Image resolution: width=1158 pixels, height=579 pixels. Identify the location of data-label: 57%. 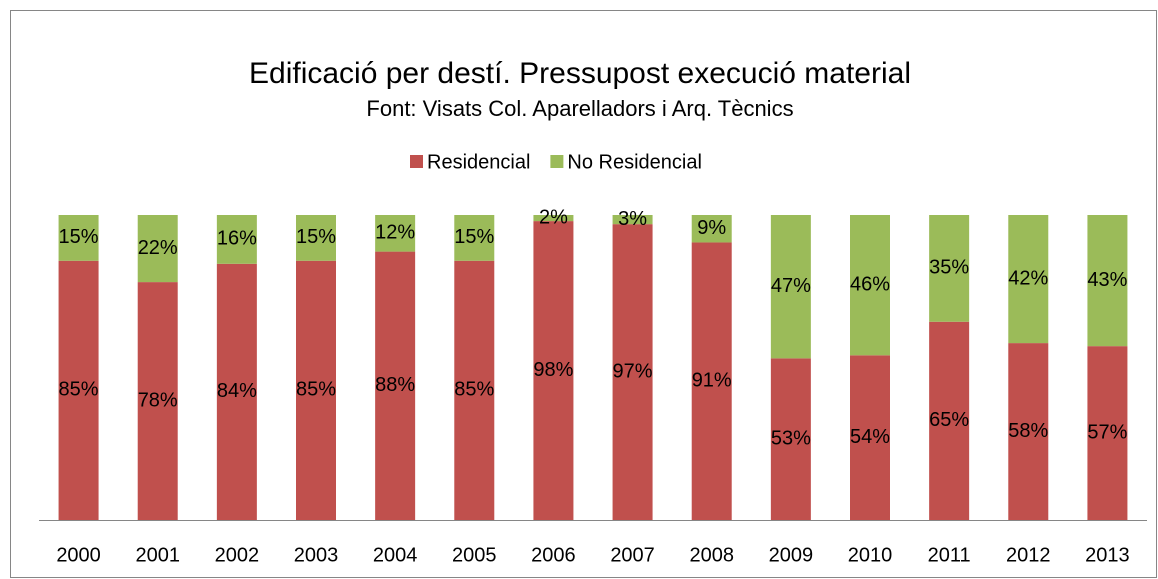
(1107, 432).